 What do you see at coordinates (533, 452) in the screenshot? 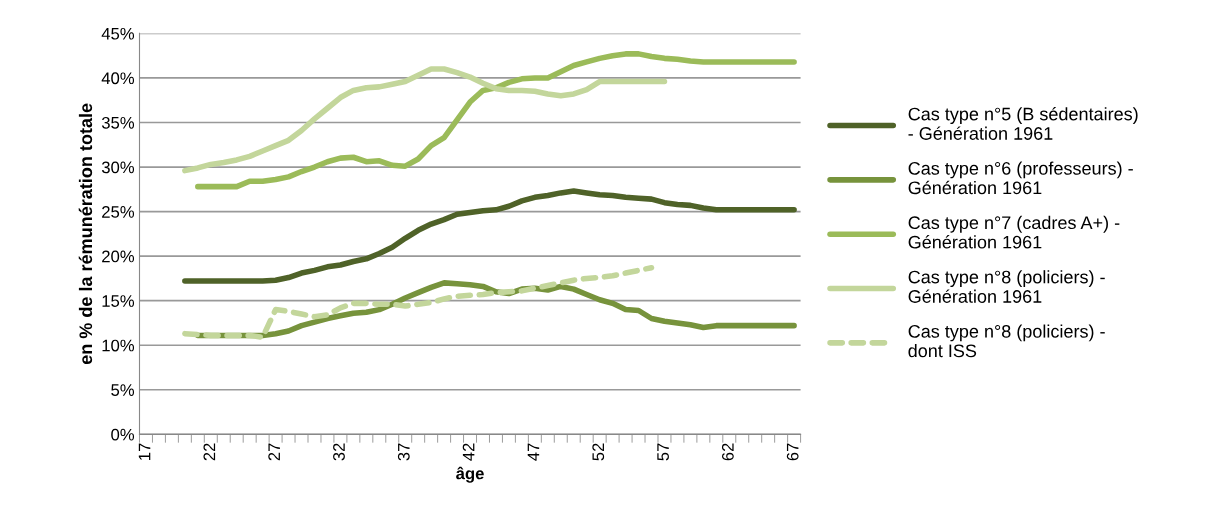
I see `x-tick-label: 47` at bounding box center [533, 452].